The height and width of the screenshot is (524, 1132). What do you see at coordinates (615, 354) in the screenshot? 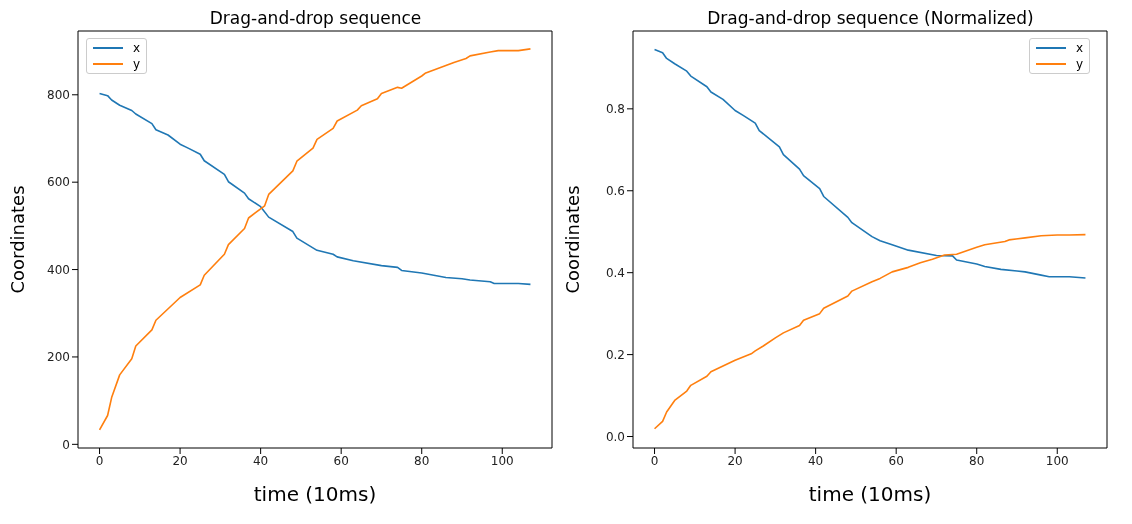
I see `y-tick-label: 0.2` at bounding box center [615, 354].